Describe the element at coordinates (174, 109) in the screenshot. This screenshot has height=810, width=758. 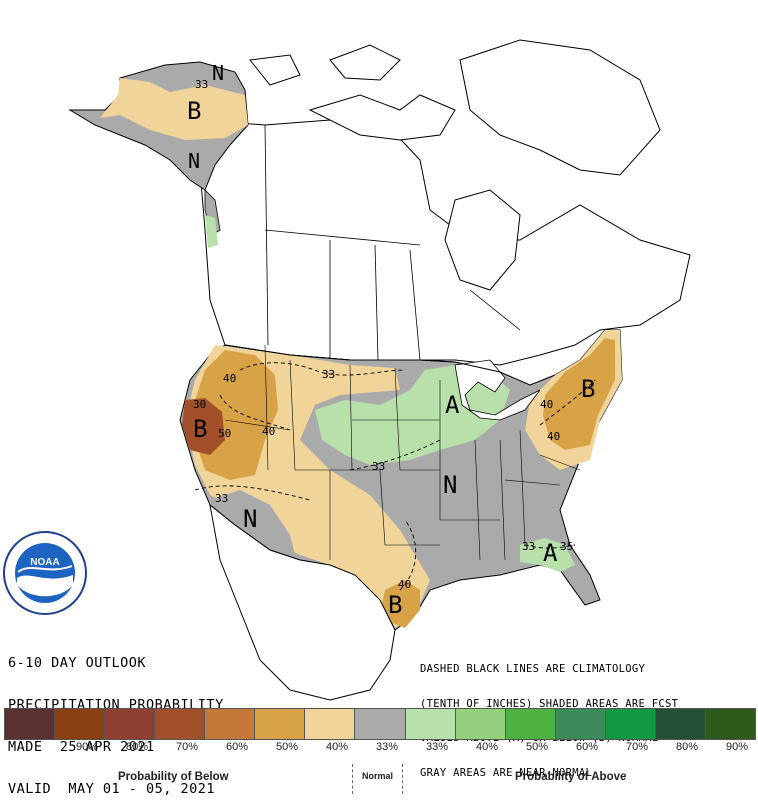
I see `alaska-below-area` at that location.